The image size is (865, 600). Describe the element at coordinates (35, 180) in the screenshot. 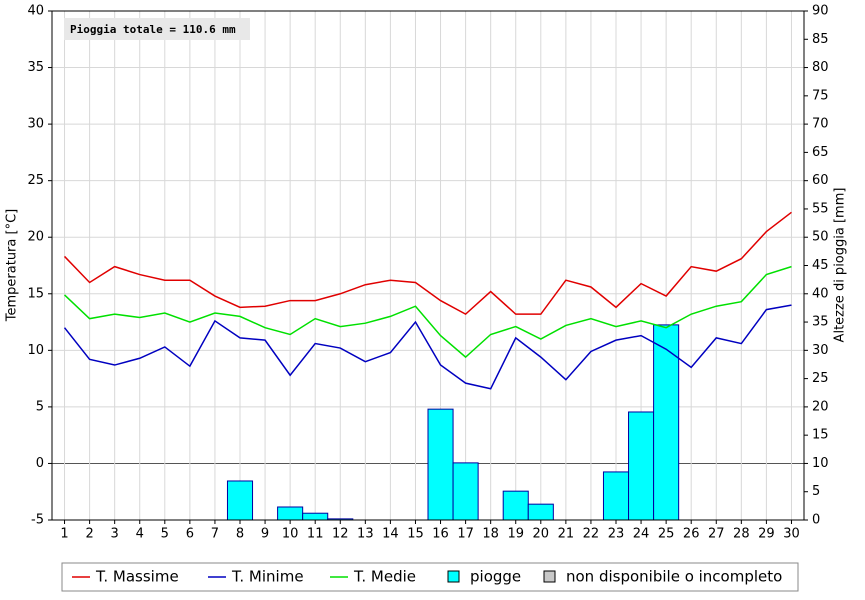

I see `y-tick-label: 25` at that location.